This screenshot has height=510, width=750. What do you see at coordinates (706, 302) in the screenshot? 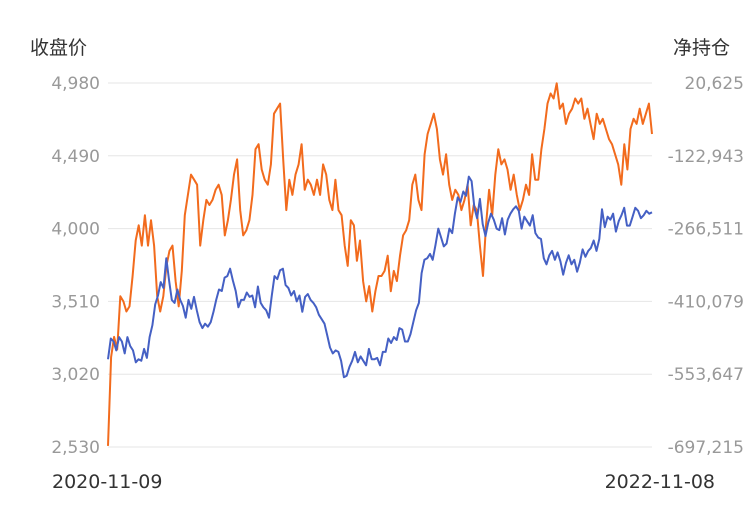
I see `right-tick-label: -410,079` at bounding box center [706, 302].